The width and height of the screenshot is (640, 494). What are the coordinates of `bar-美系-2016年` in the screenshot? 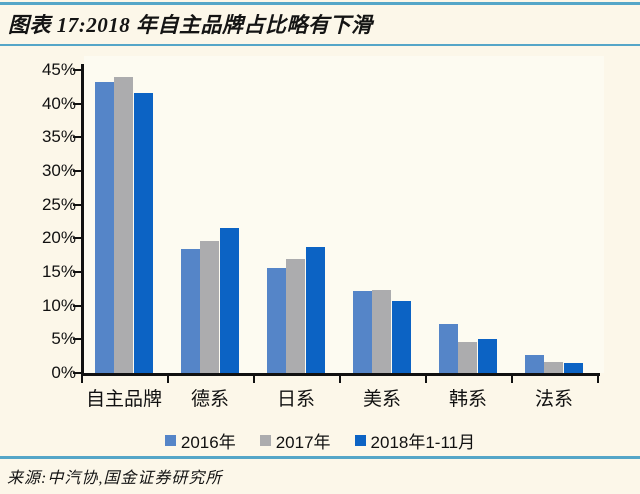 It's located at (362, 332).